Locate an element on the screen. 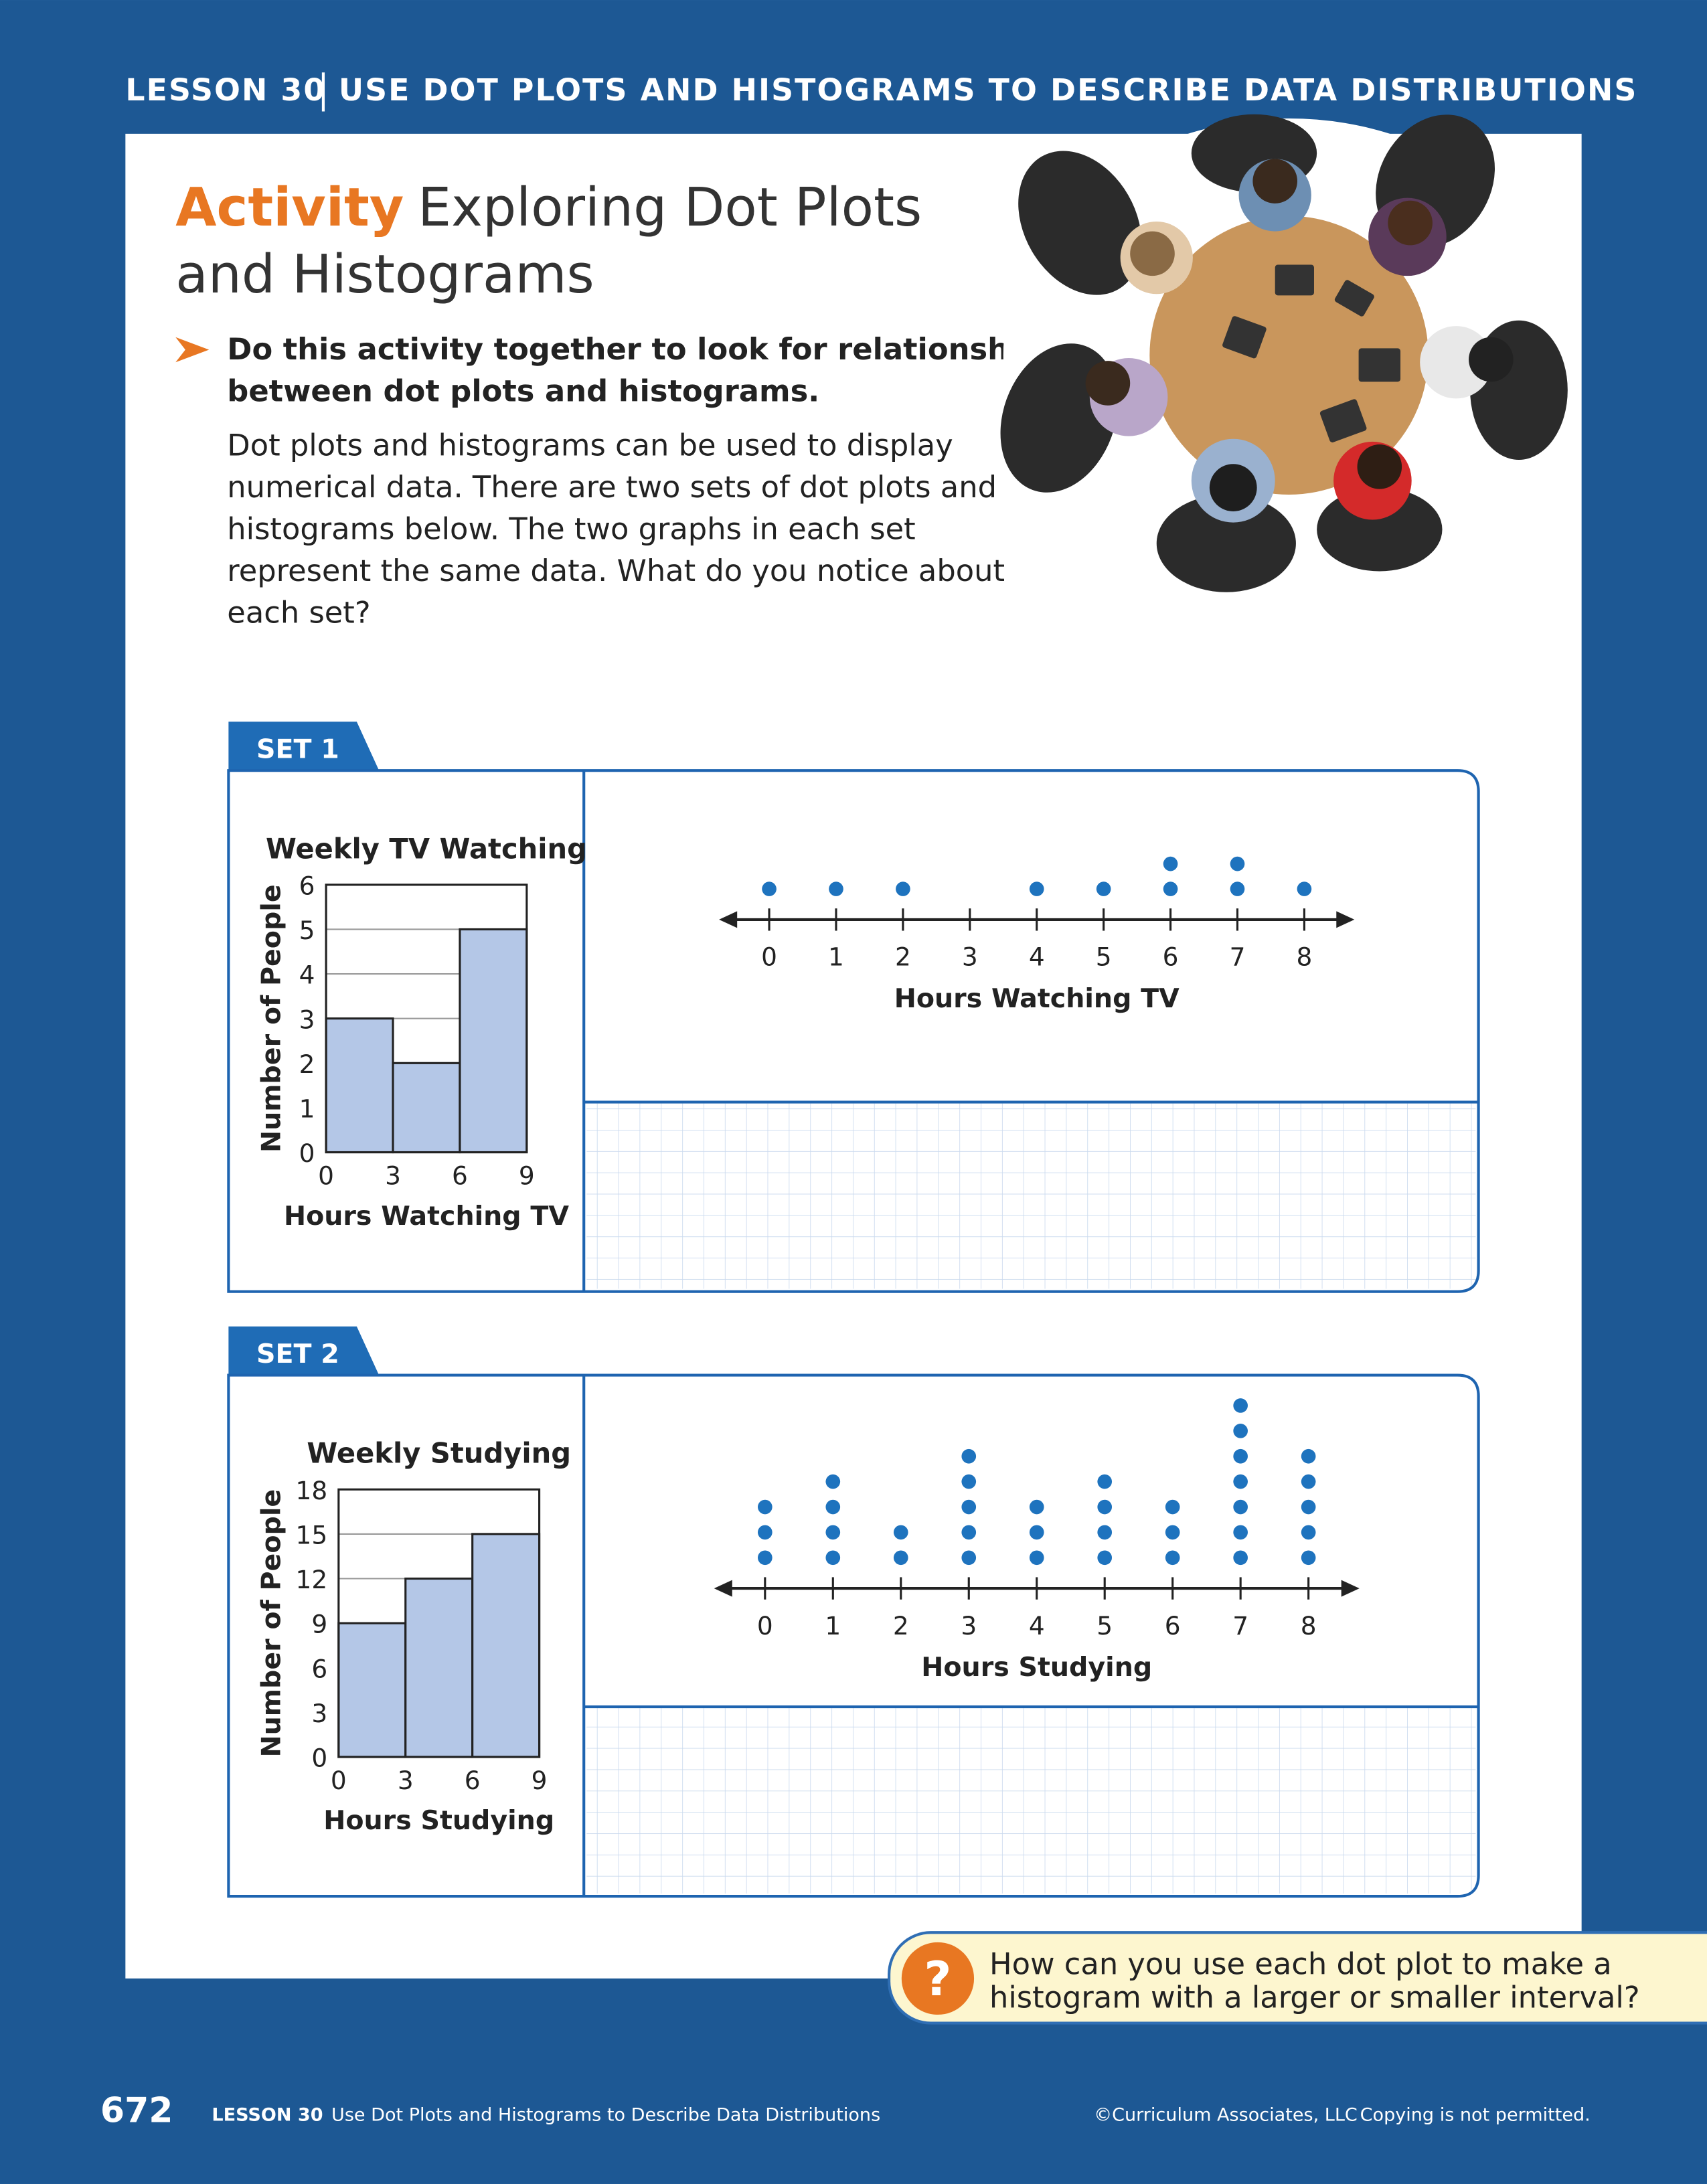 This screenshot has height=2184, width=1707. y-tick-label: 18 is located at coordinates (312, 1490).